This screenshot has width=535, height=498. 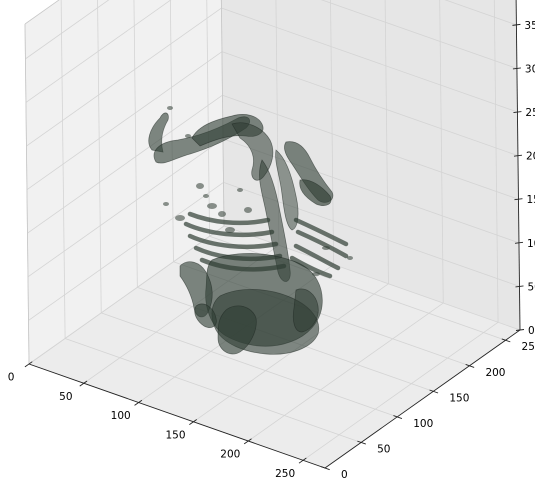 I want to click on z-tick-label: 0, so click(x=531, y=331).